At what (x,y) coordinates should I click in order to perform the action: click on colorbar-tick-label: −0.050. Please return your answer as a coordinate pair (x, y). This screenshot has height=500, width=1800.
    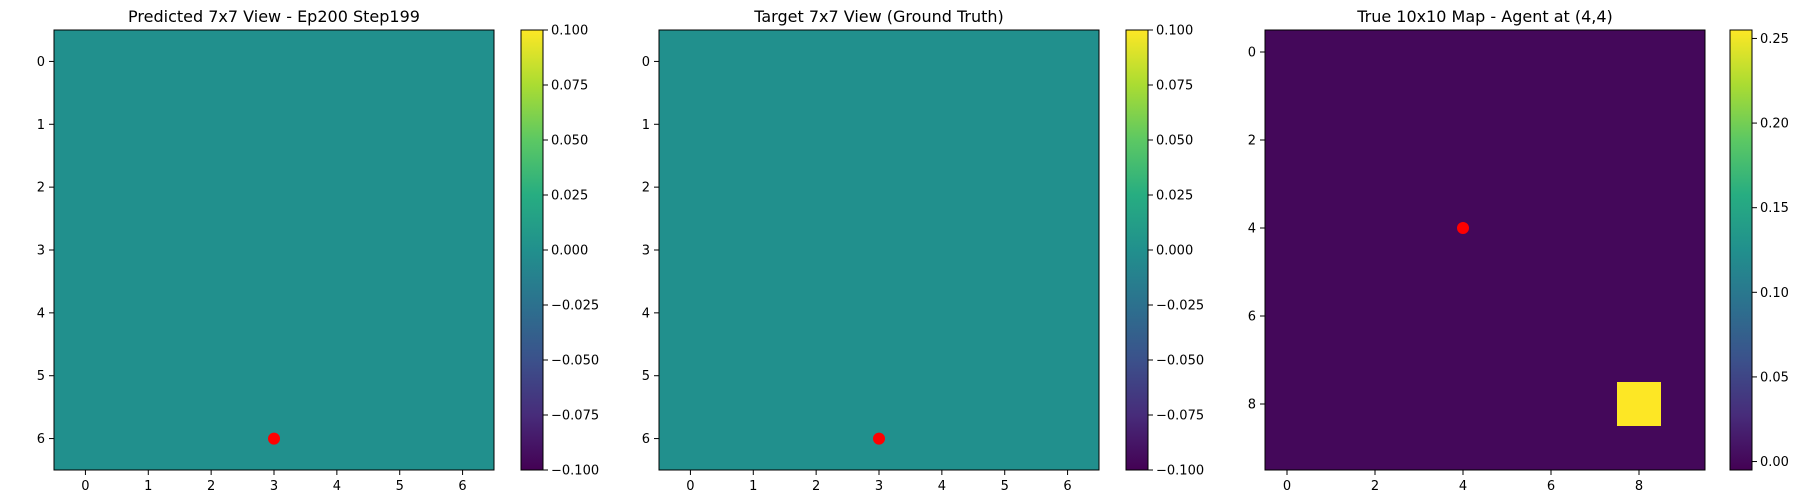
    Looking at the image, I should click on (1180, 361).